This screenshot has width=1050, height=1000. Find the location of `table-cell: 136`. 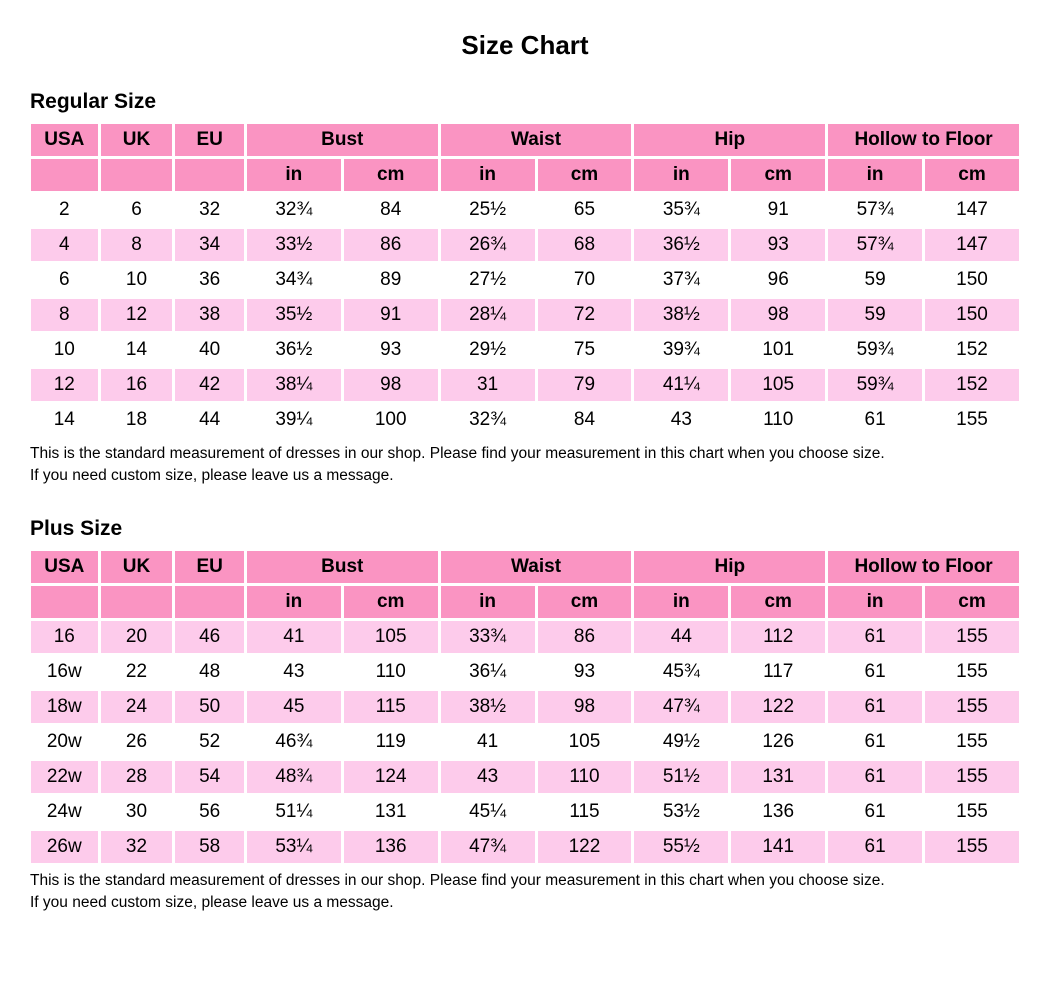

table-cell: 136 is located at coordinates (778, 812).